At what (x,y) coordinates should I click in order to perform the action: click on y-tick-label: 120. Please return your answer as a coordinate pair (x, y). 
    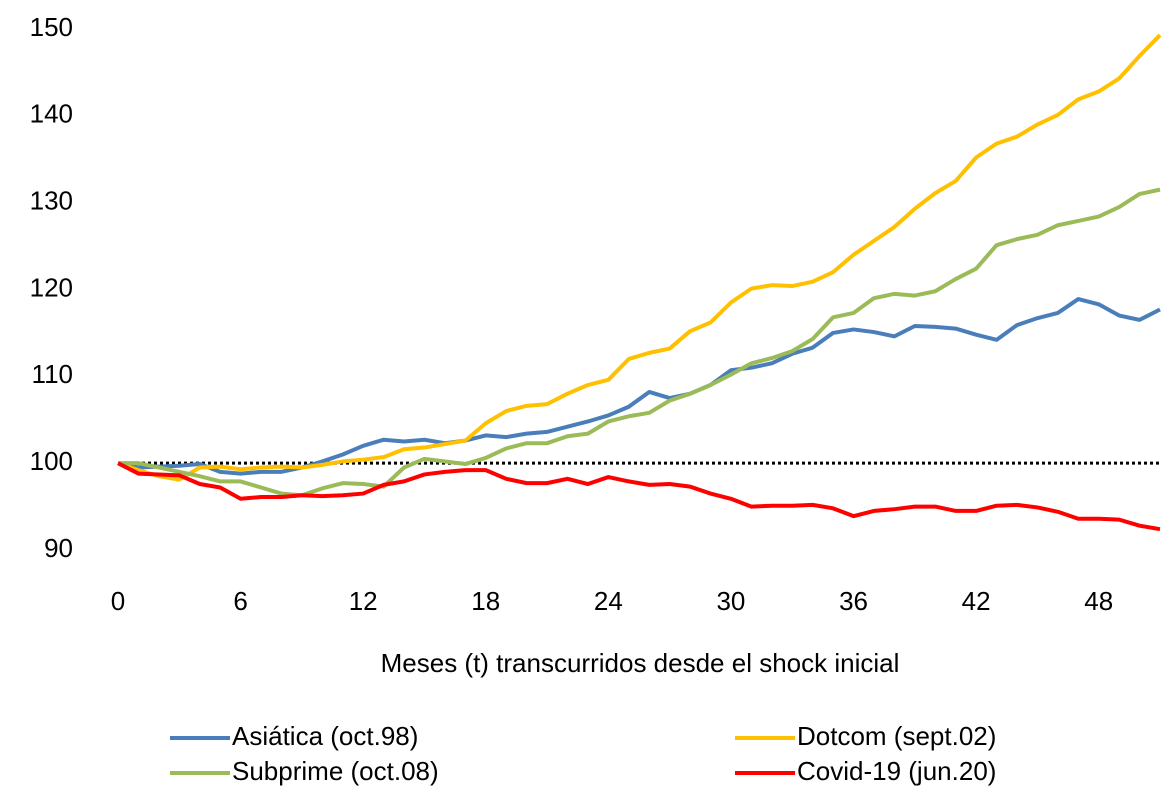
    Looking at the image, I should click on (51, 287).